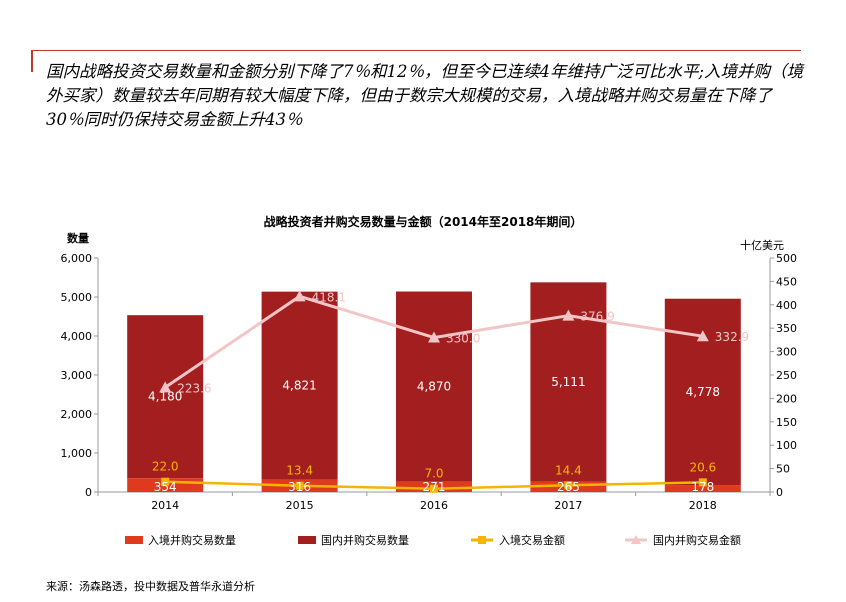  I want to click on label-inbound-value: 14.4, so click(568, 470).